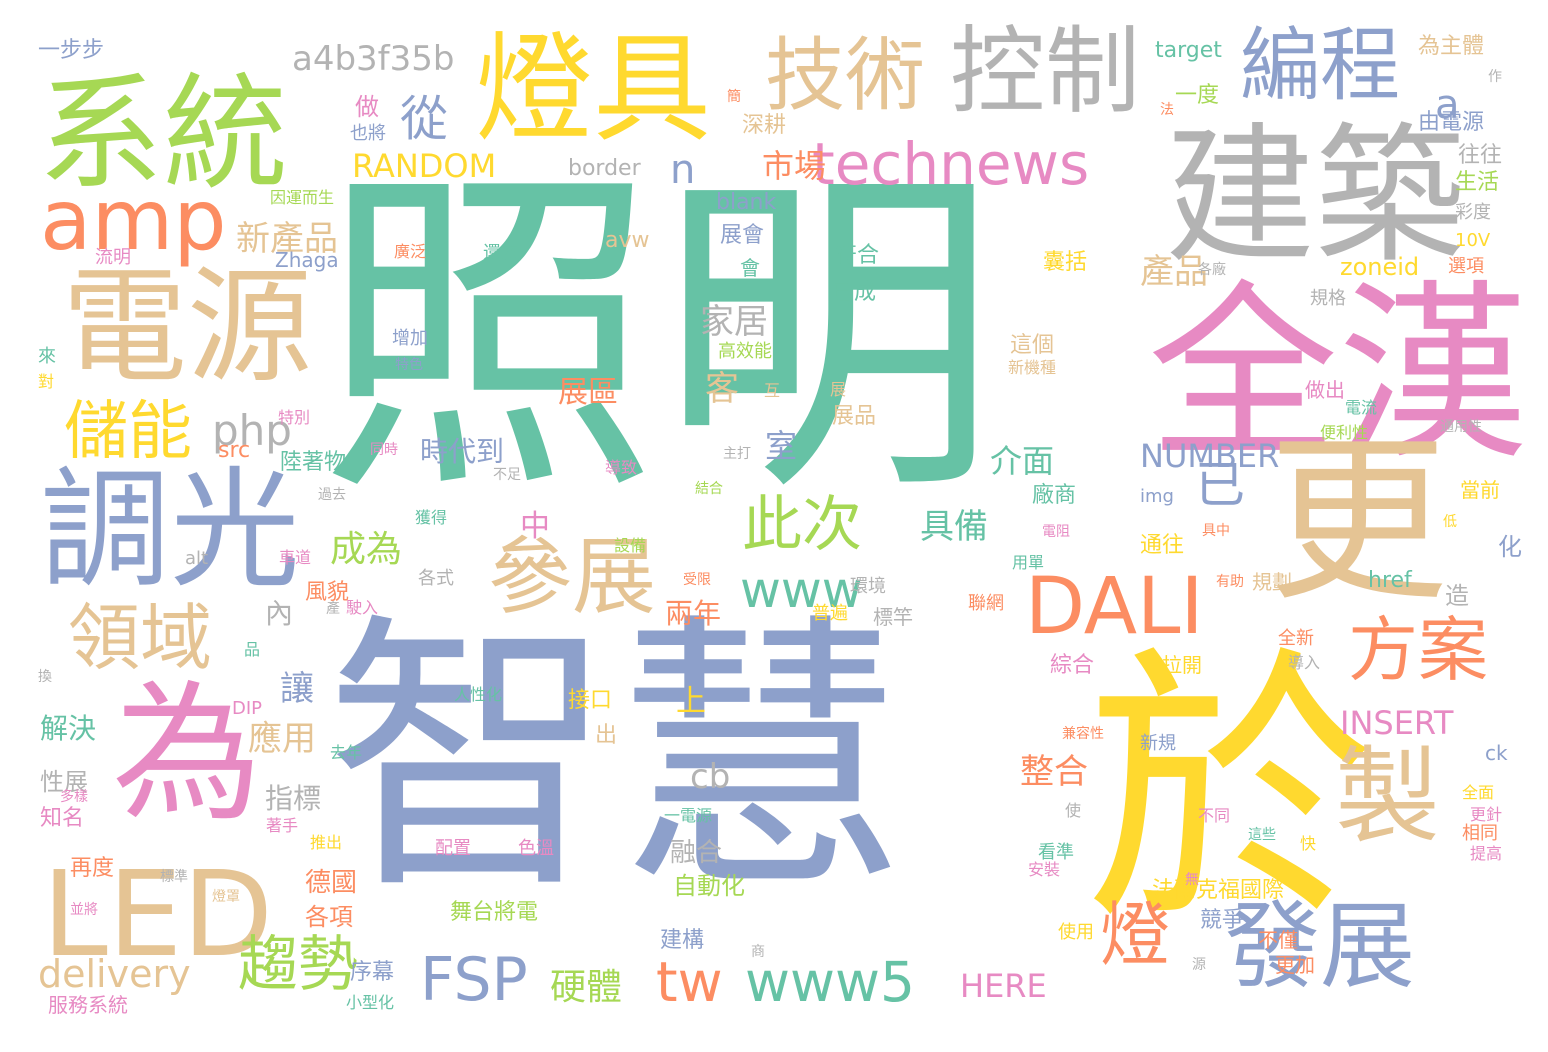 The width and height of the screenshot is (1548, 1052). I want to click on word-175: 車道, so click(295, 557).